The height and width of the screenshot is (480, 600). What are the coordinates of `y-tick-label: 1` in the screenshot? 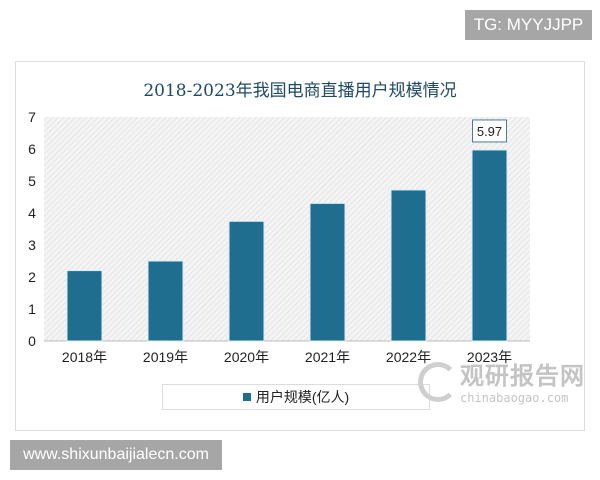 It's located at (32, 309).